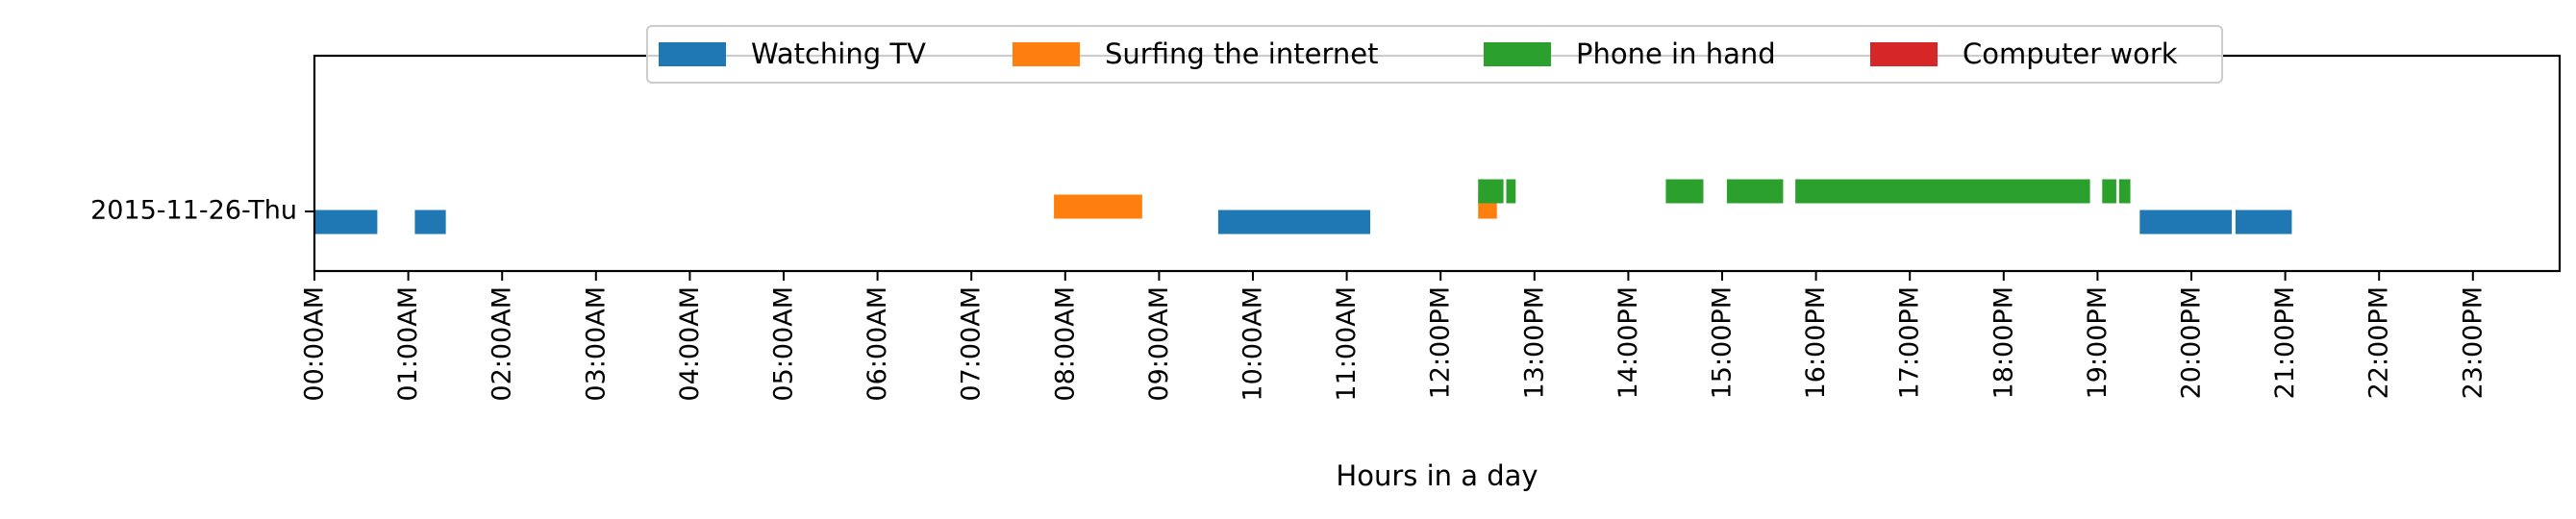 This screenshot has height=519, width=2576. Describe the element at coordinates (784, 344) in the screenshot. I see `x-tick-label: 05:00AM` at that location.